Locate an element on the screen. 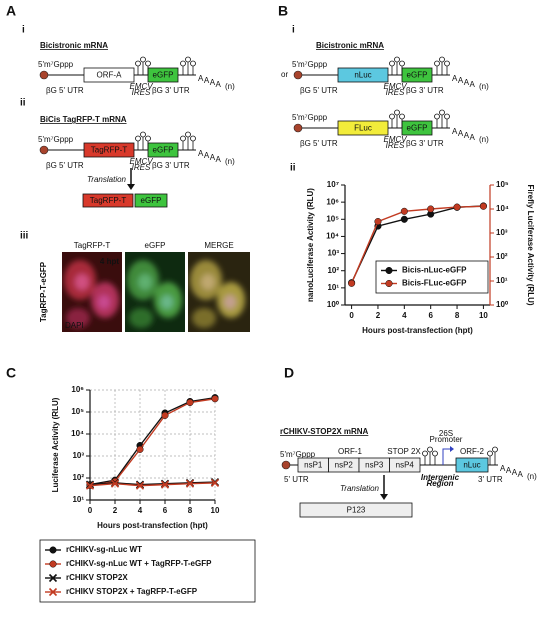 Image resolution: width=550 pixels, height=631 pixels. arrow-head is located at coordinates (384, 497).